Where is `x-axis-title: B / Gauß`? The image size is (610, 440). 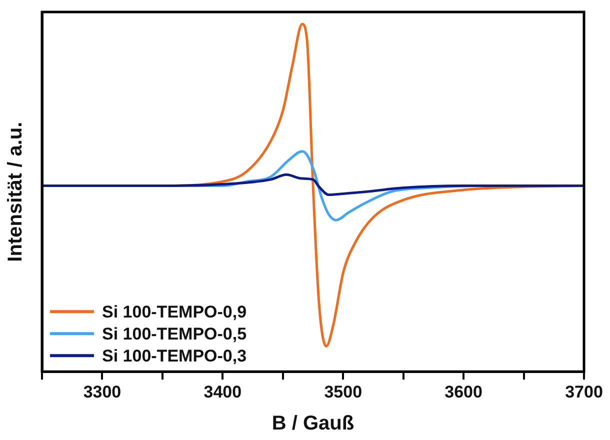 x-axis-title: B / Gauß is located at coordinates (313, 423).